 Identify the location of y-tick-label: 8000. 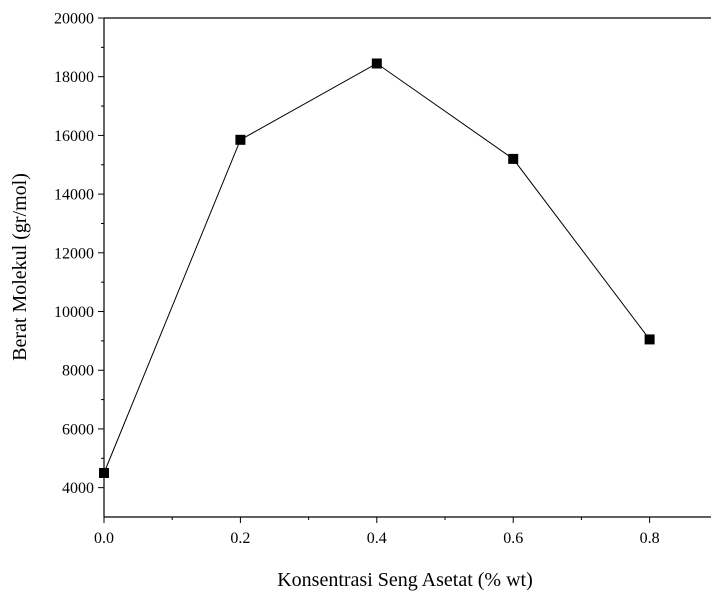
(78, 371).